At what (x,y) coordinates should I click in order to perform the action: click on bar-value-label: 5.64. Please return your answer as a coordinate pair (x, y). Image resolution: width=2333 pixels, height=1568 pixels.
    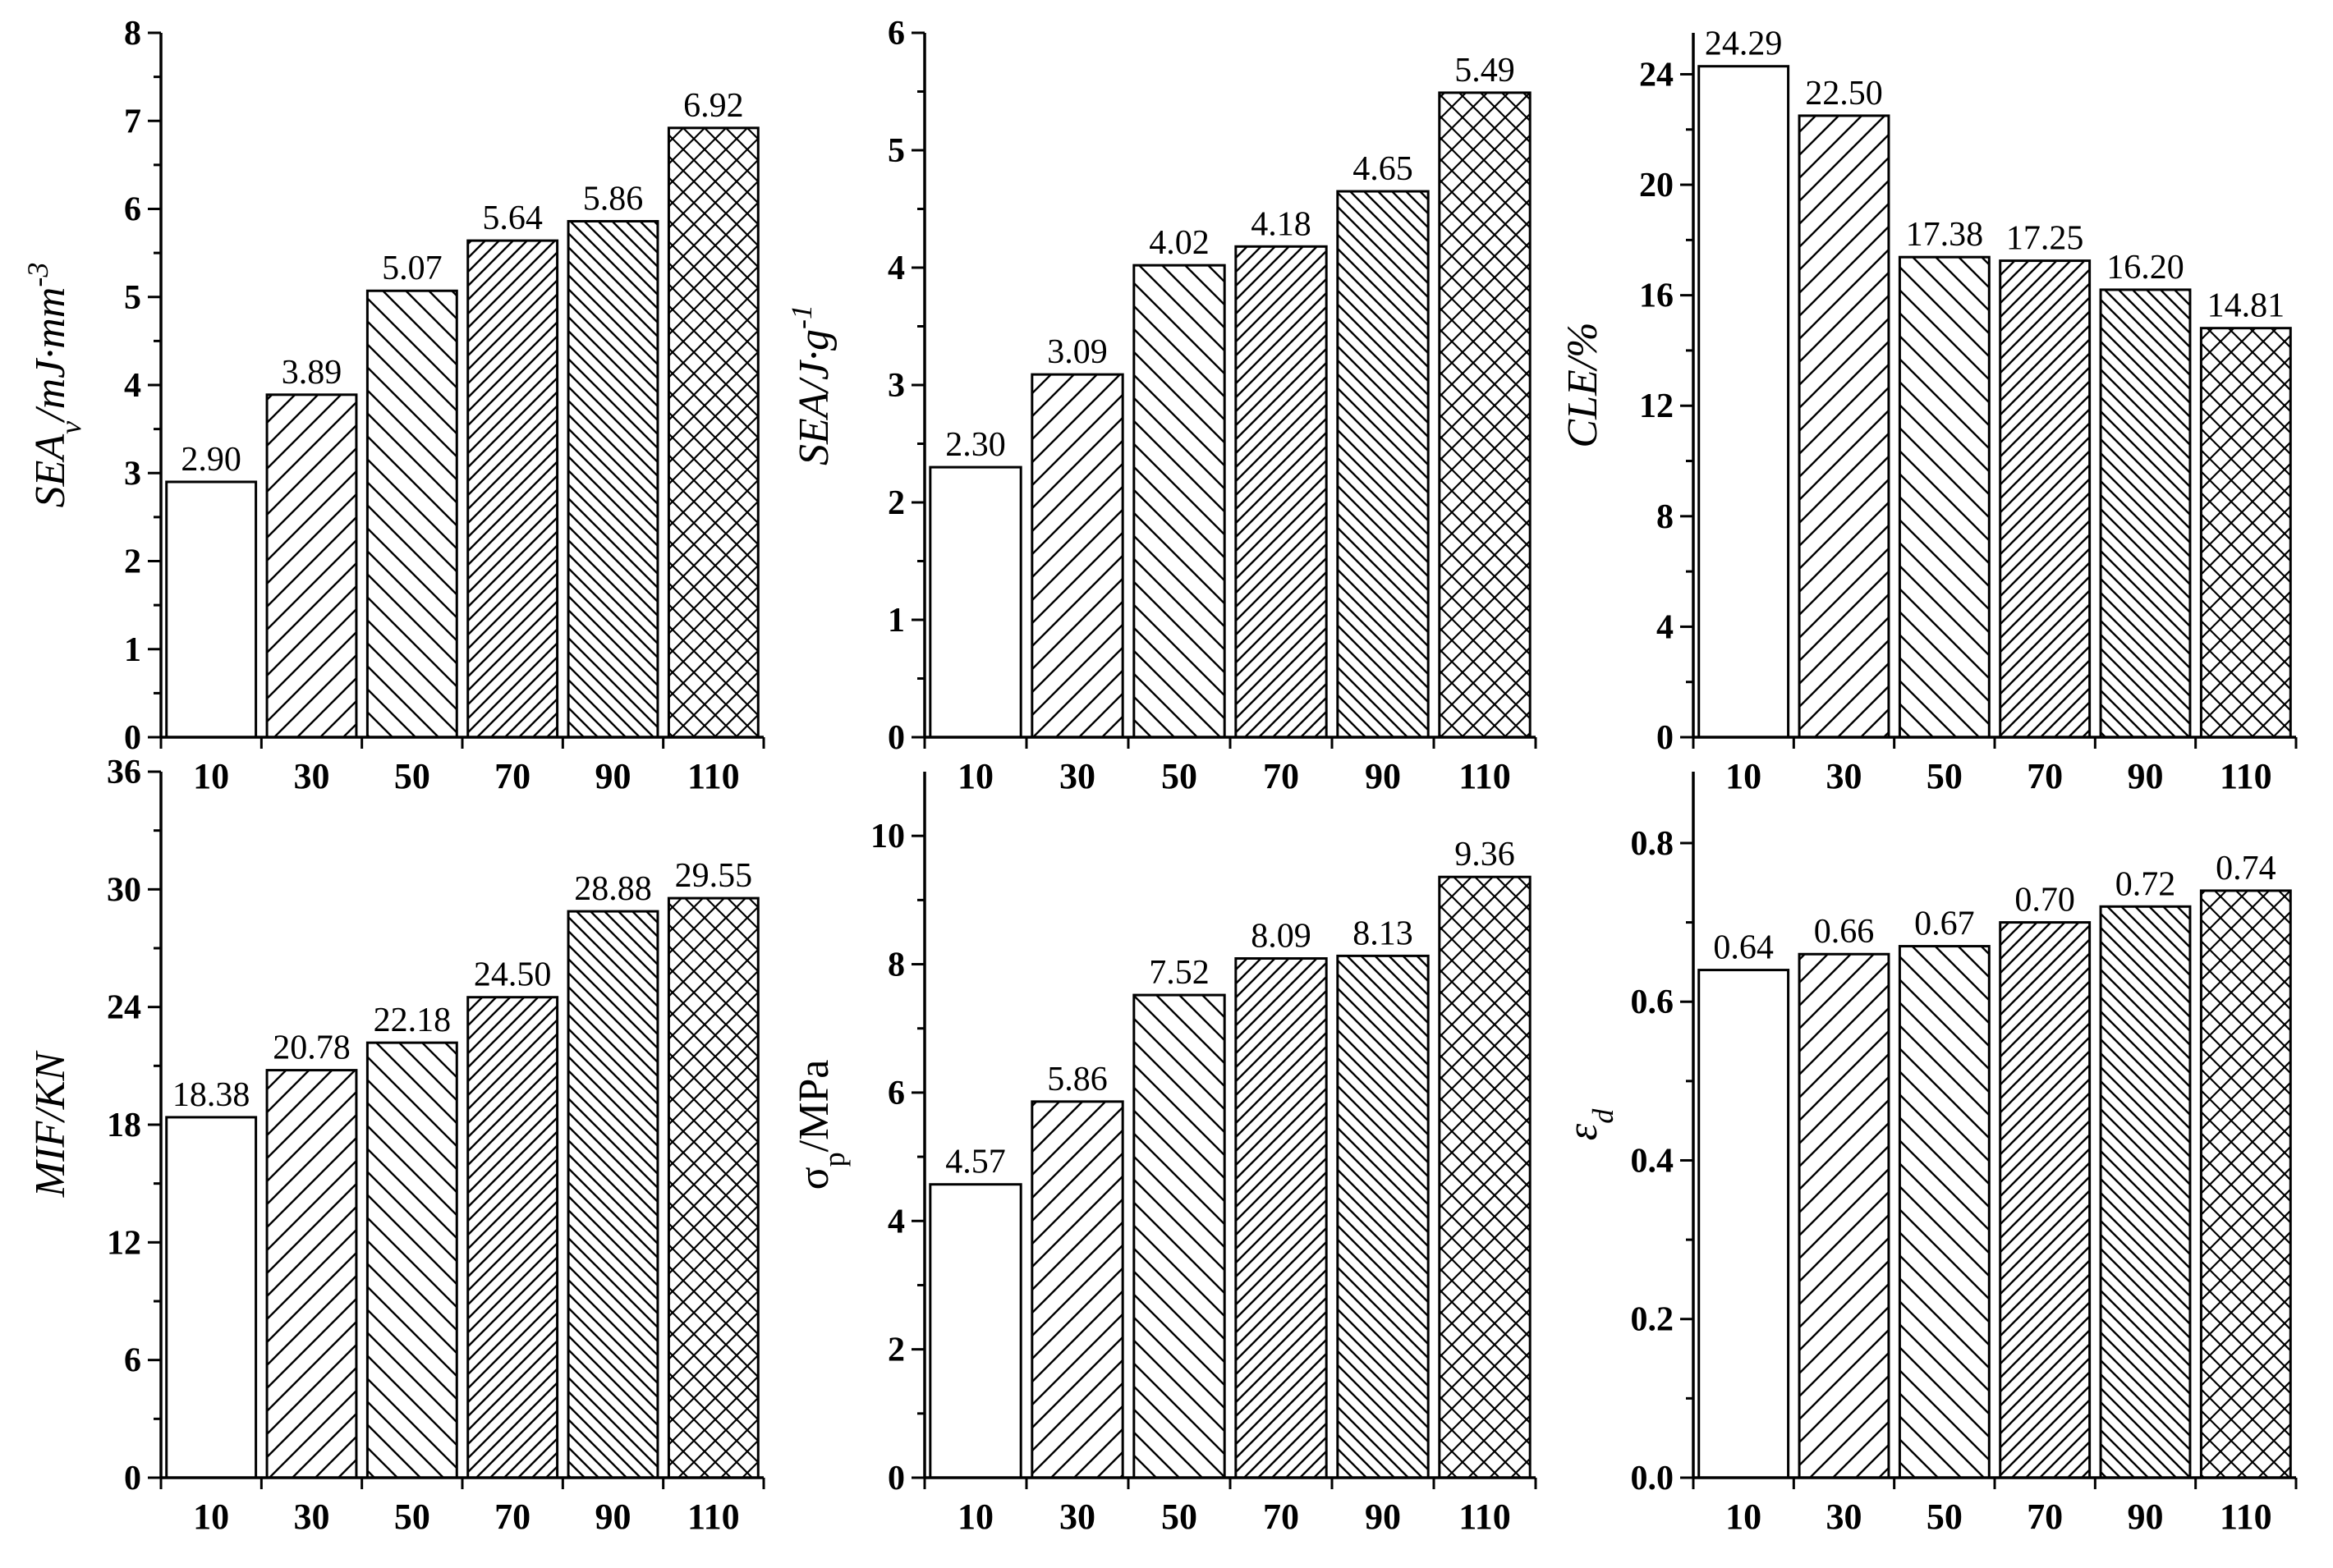
    Looking at the image, I should click on (512, 218).